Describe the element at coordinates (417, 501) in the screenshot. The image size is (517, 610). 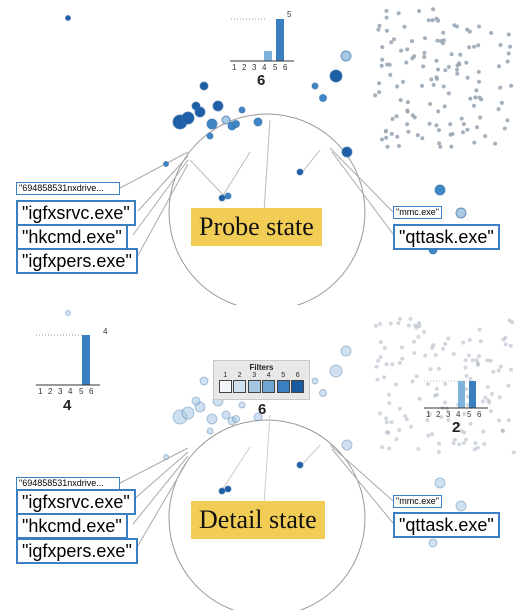
I see `detail-label-mmc: "mmc.exe"` at that location.